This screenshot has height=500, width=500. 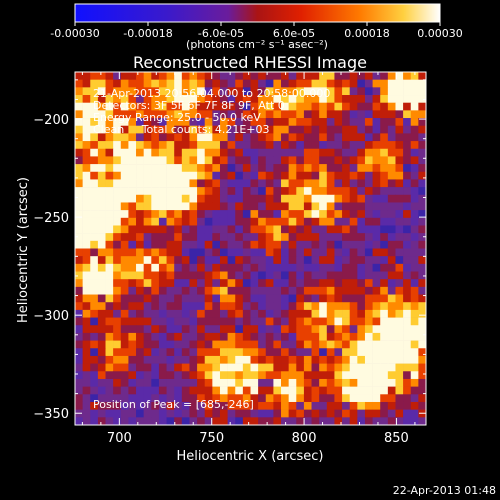 What do you see at coordinates (51, 120) in the screenshot?
I see `y-tick-label: −200` at bounding box center [51, 120].